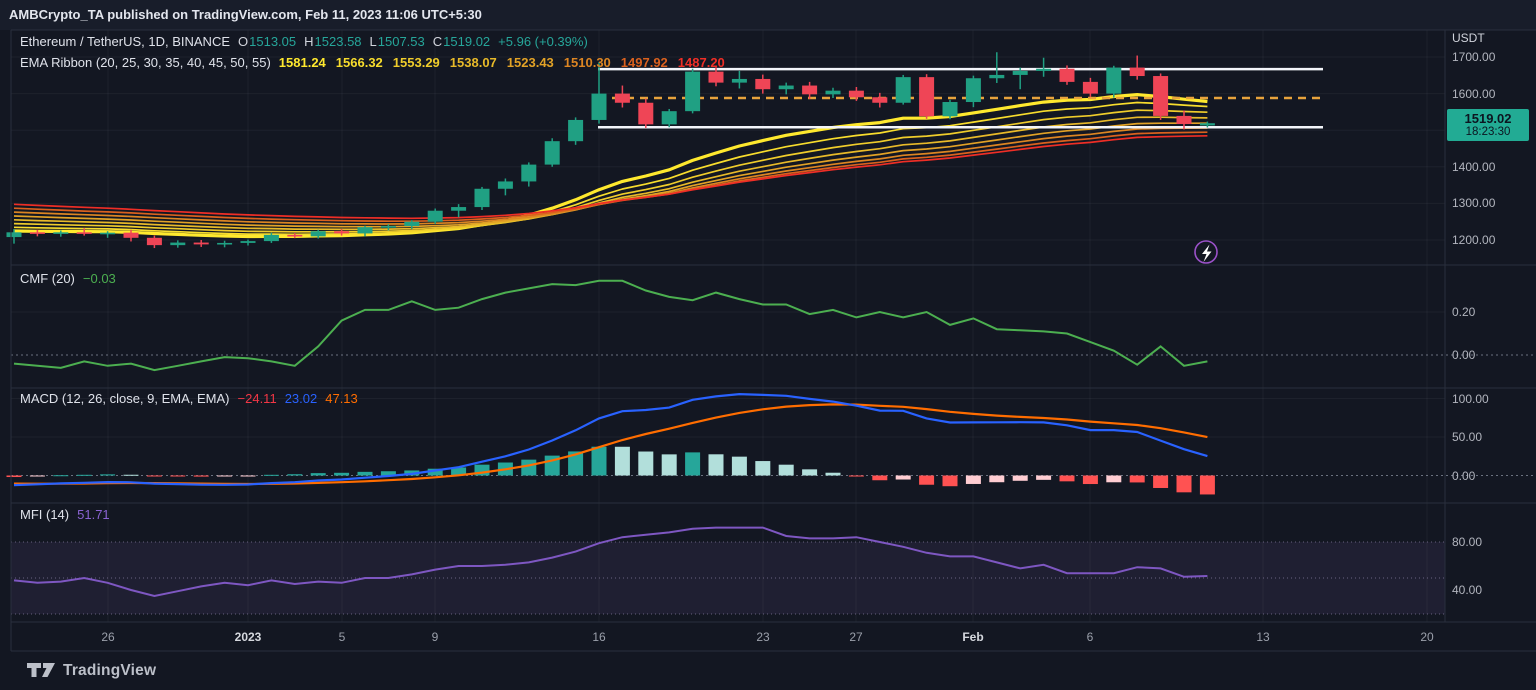  What do you see at coordinates (530, 62) in the screenshot?
I see `ema-value-40: 1523.43` at bounding box center [530, 62].